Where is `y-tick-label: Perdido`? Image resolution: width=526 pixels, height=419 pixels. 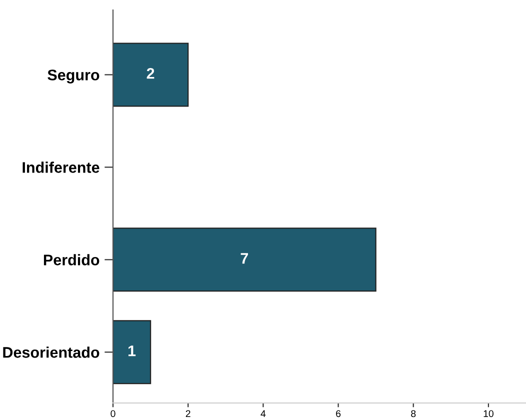
y-tick-label: Perdido is located at coordinates (72, 260).